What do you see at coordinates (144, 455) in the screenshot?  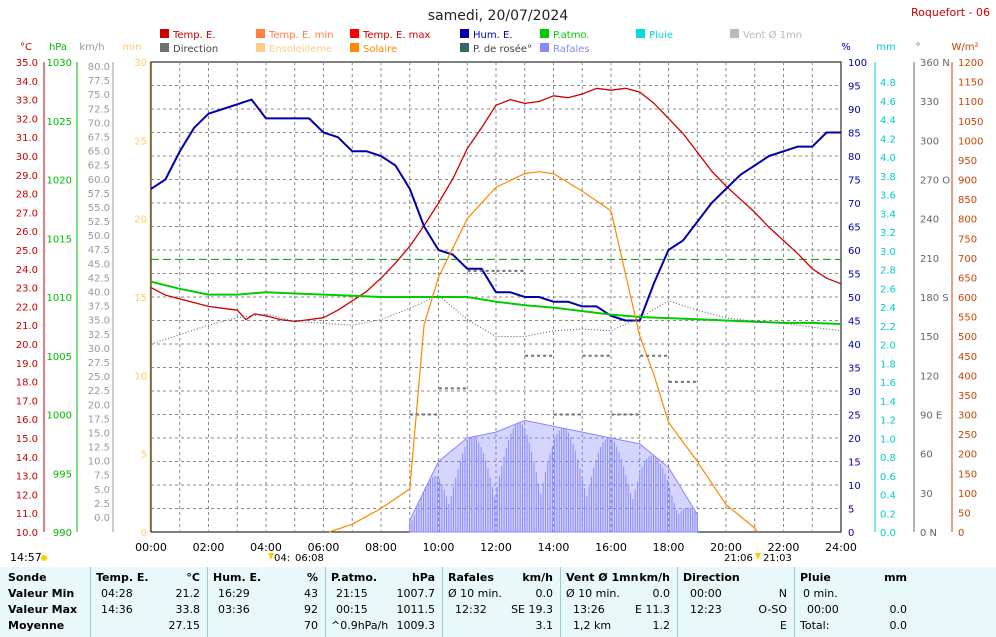 I see `min-axis-tick: 5` at bounding box center [144, 455].